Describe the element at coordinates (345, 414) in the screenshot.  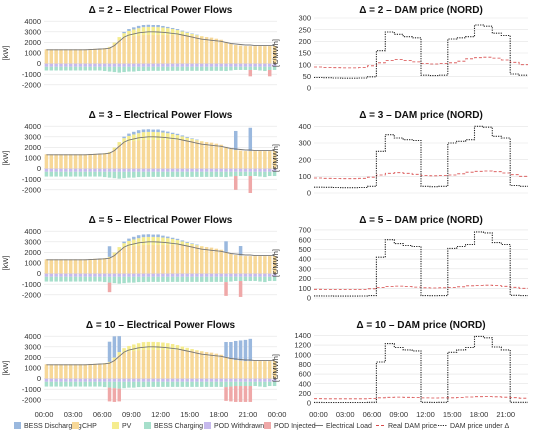
I see `x-tick-label: 03:00` at that location.